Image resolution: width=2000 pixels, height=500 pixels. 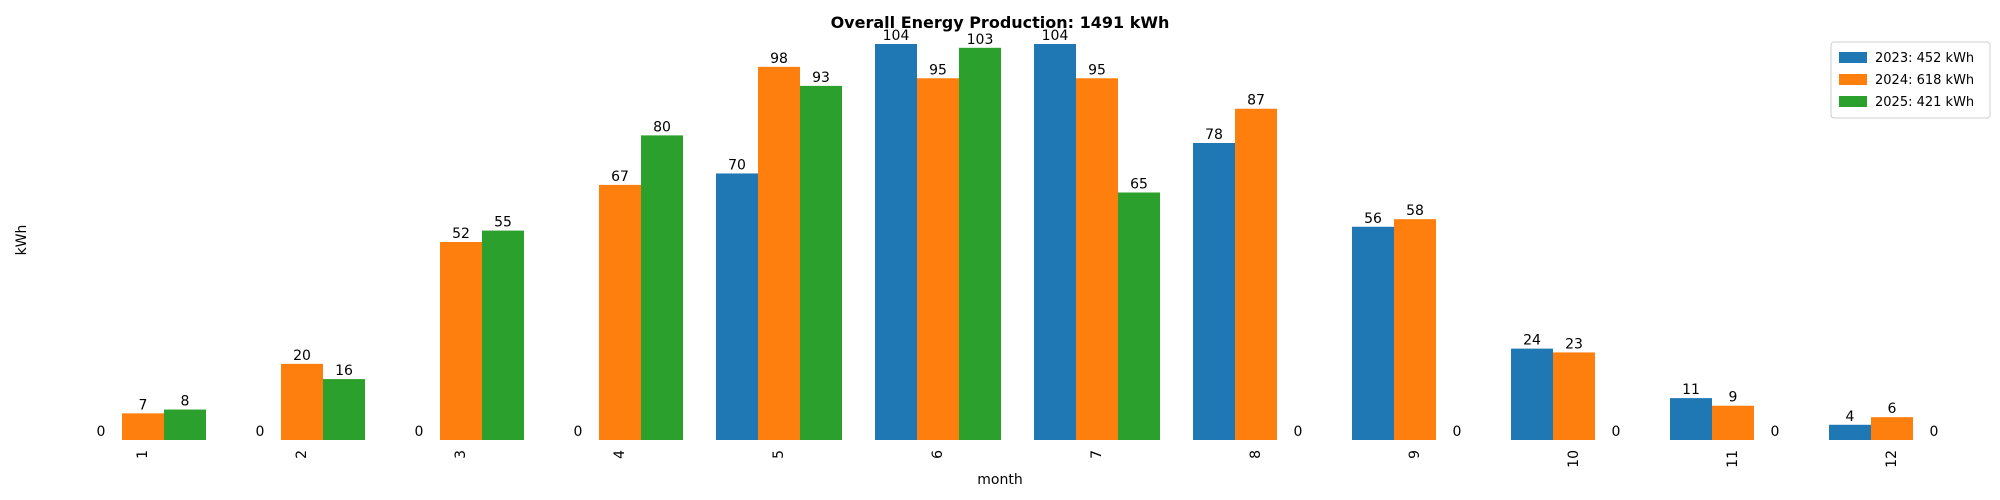 What do you see at coordinates (1850, 417) in the screenshot?
I see `data-label-month-12-series-1: 4` at bounding box center [1850, 417].